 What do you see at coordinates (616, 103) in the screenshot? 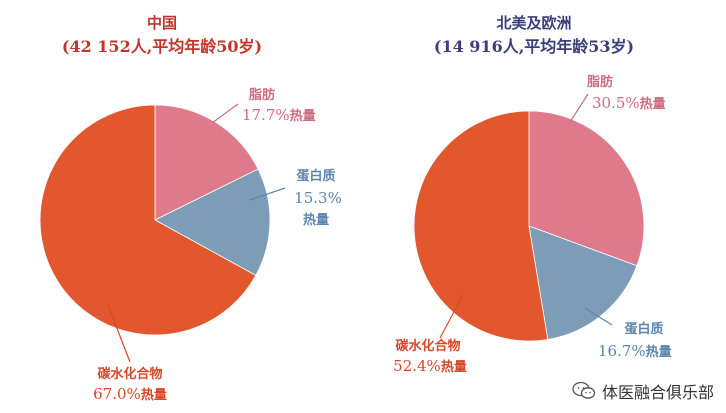
I see `fat-percent: 30.5%` at bounding box center [616, 103].